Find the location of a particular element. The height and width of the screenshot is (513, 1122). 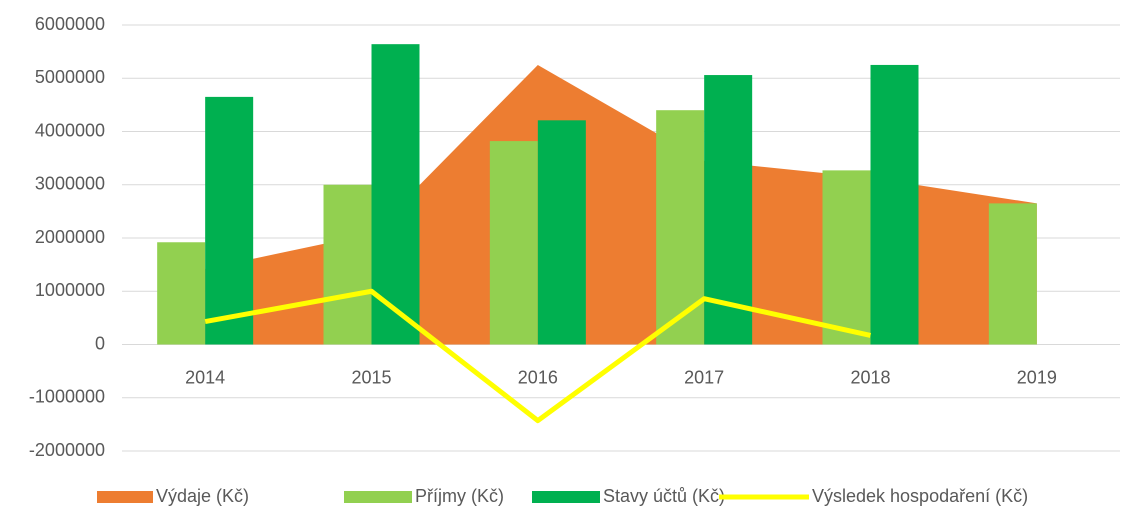

x-tick-label: 2019 is located at coordinates (1037, 377).